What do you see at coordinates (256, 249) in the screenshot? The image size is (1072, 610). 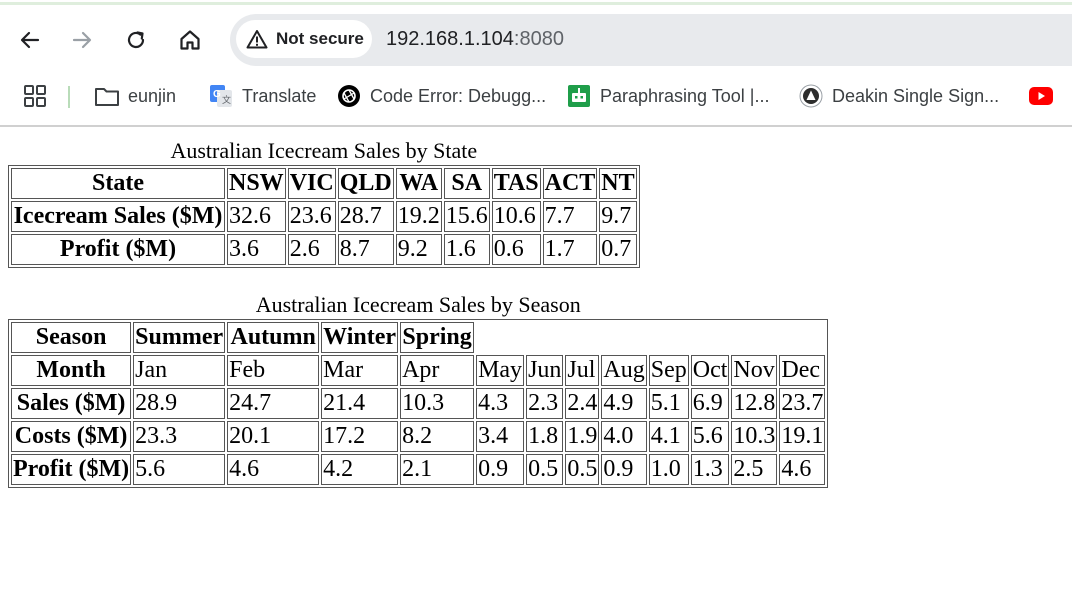 I see `table-cell: 3.6` at bounding box center [256, 249].